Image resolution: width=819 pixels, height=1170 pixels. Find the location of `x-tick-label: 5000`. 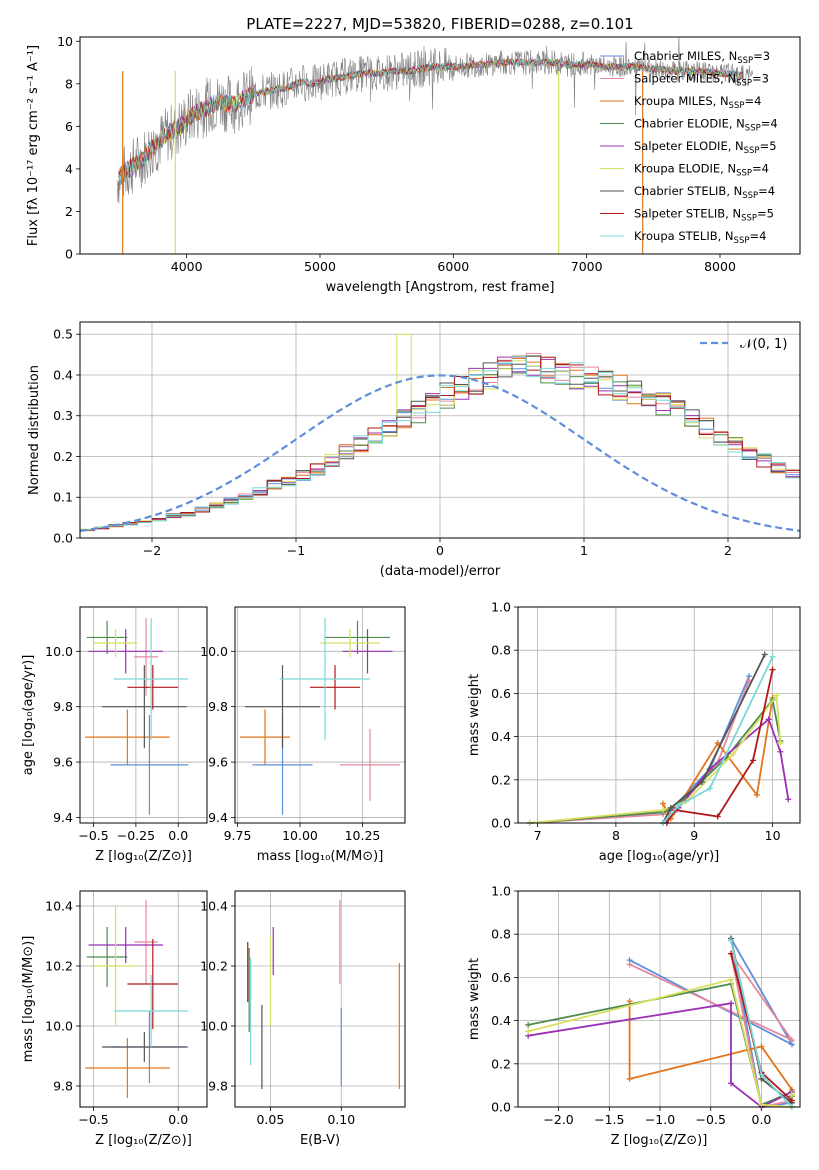

x-tick-label: 5000 is located at coordinates (320, 266).